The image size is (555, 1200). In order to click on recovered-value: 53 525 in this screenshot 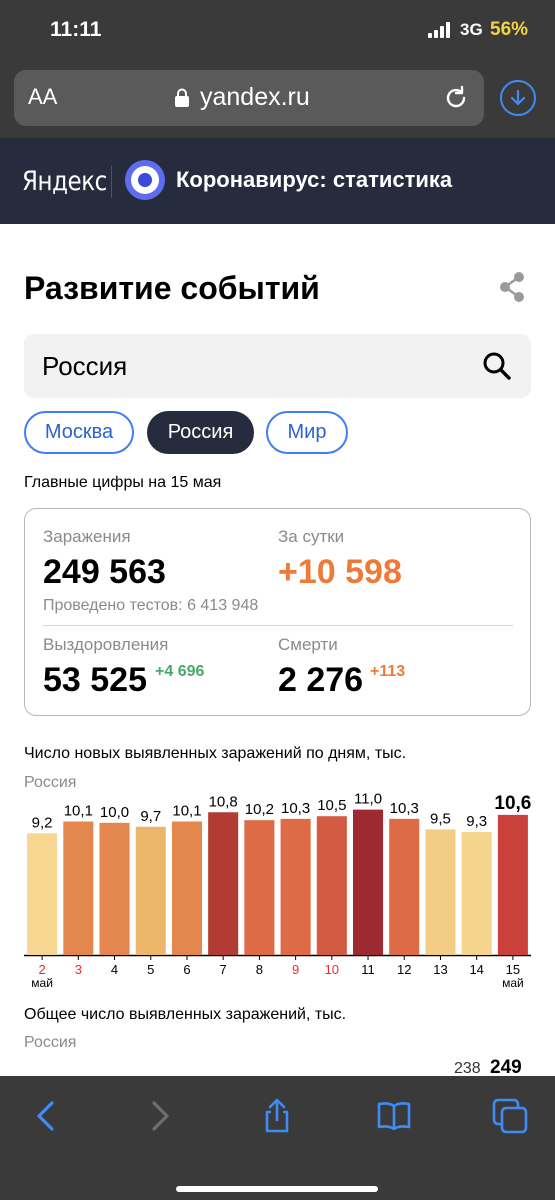, I will do `click(95, 680)`.